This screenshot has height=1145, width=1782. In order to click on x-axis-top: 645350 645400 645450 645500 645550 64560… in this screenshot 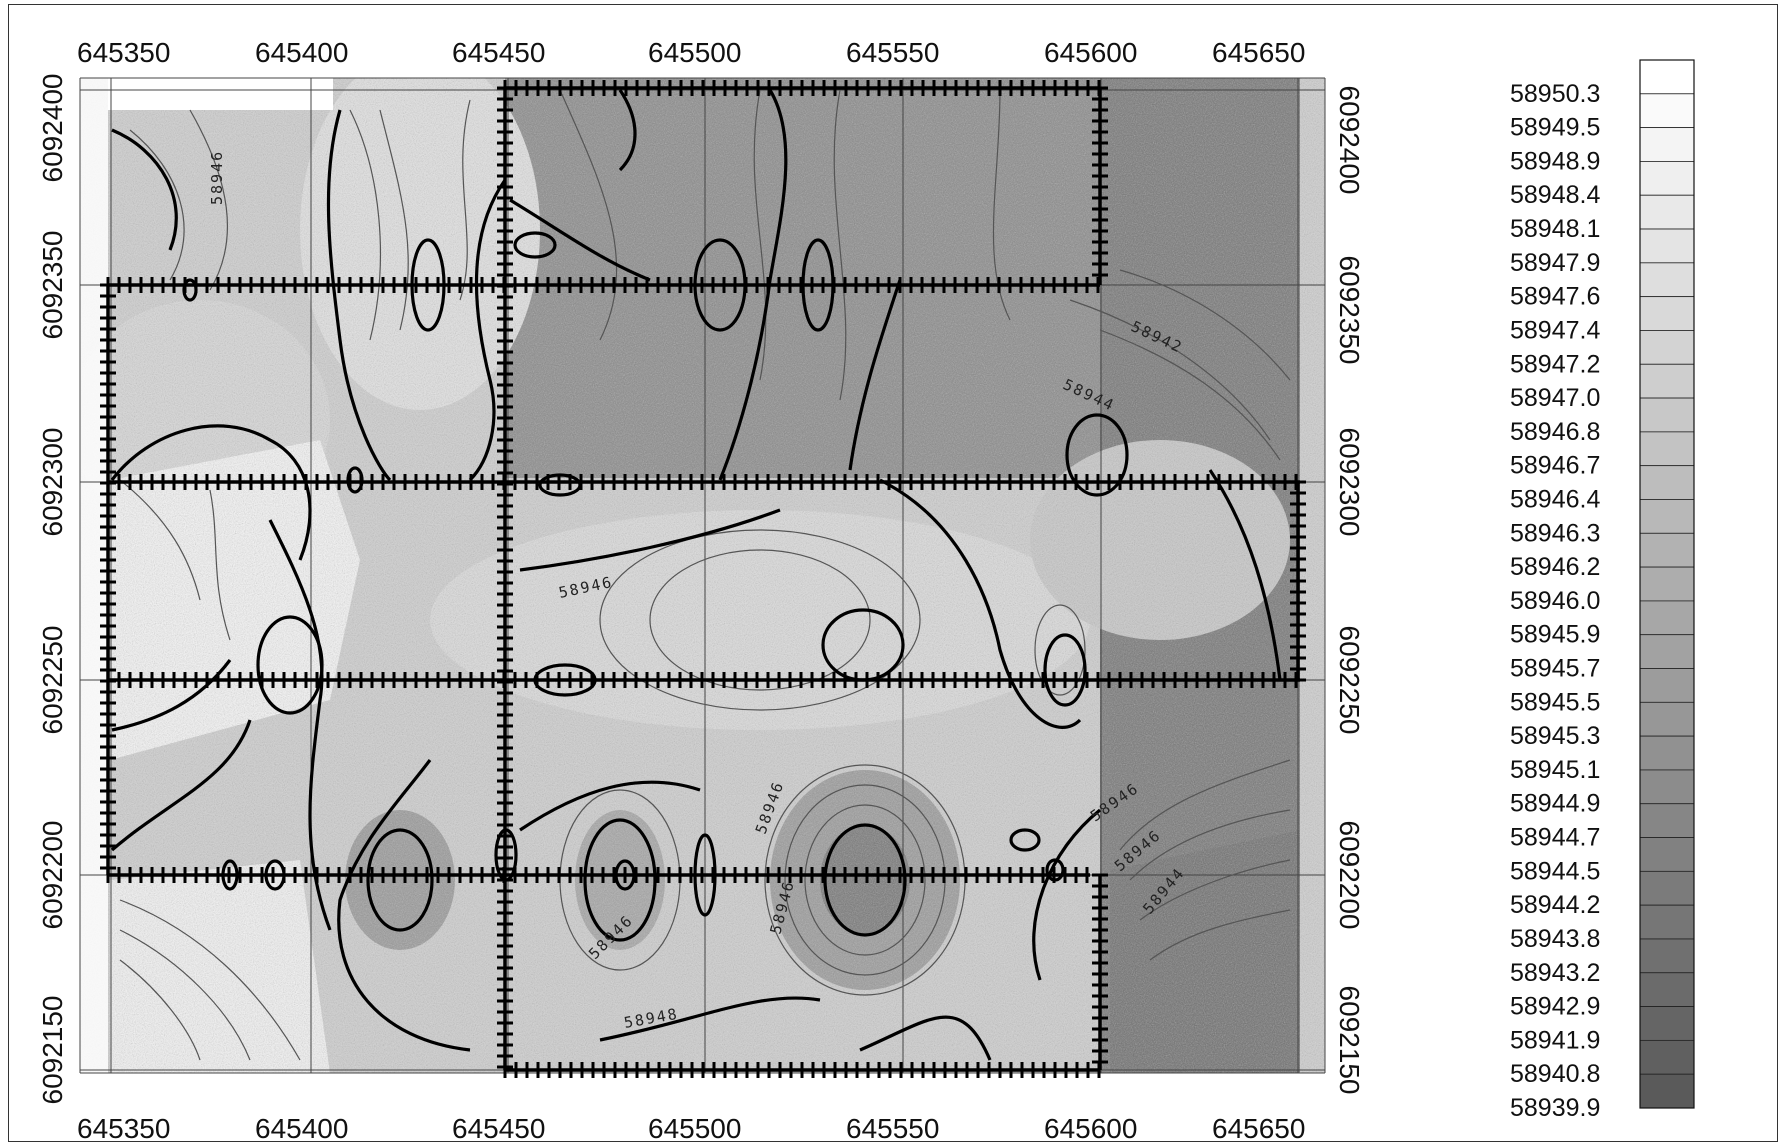, I will do `click(691, 52)`.